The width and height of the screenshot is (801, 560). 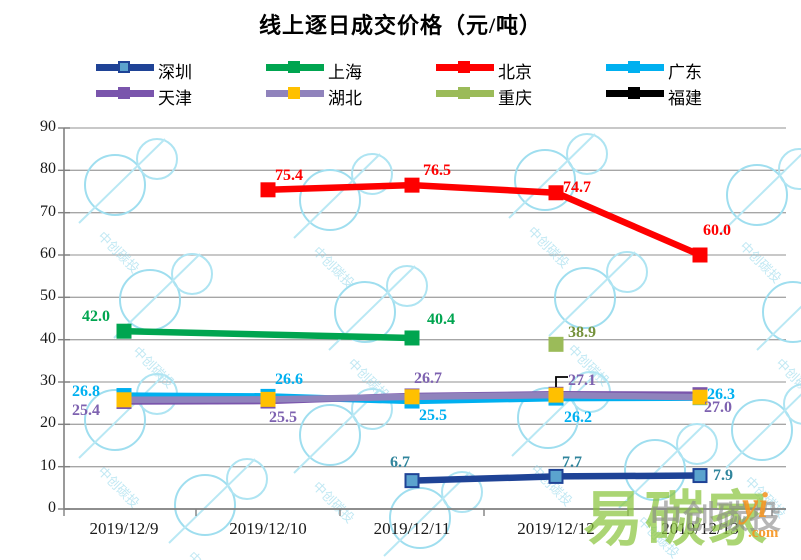 What do you see at coordinates (556, 344) in the screenshot?
I see `series-marker-重庆` at bounding box center [556, 344].